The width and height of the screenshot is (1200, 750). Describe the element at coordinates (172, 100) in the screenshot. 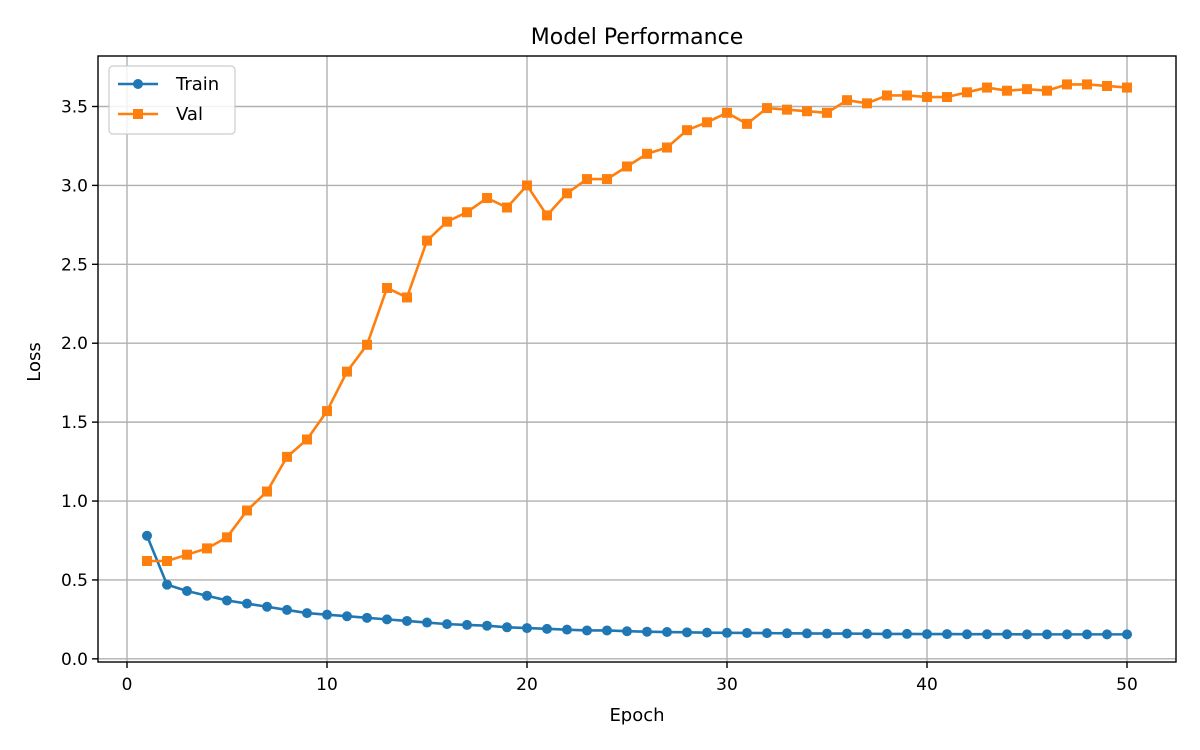

I see `legend: Train Val` at that location.